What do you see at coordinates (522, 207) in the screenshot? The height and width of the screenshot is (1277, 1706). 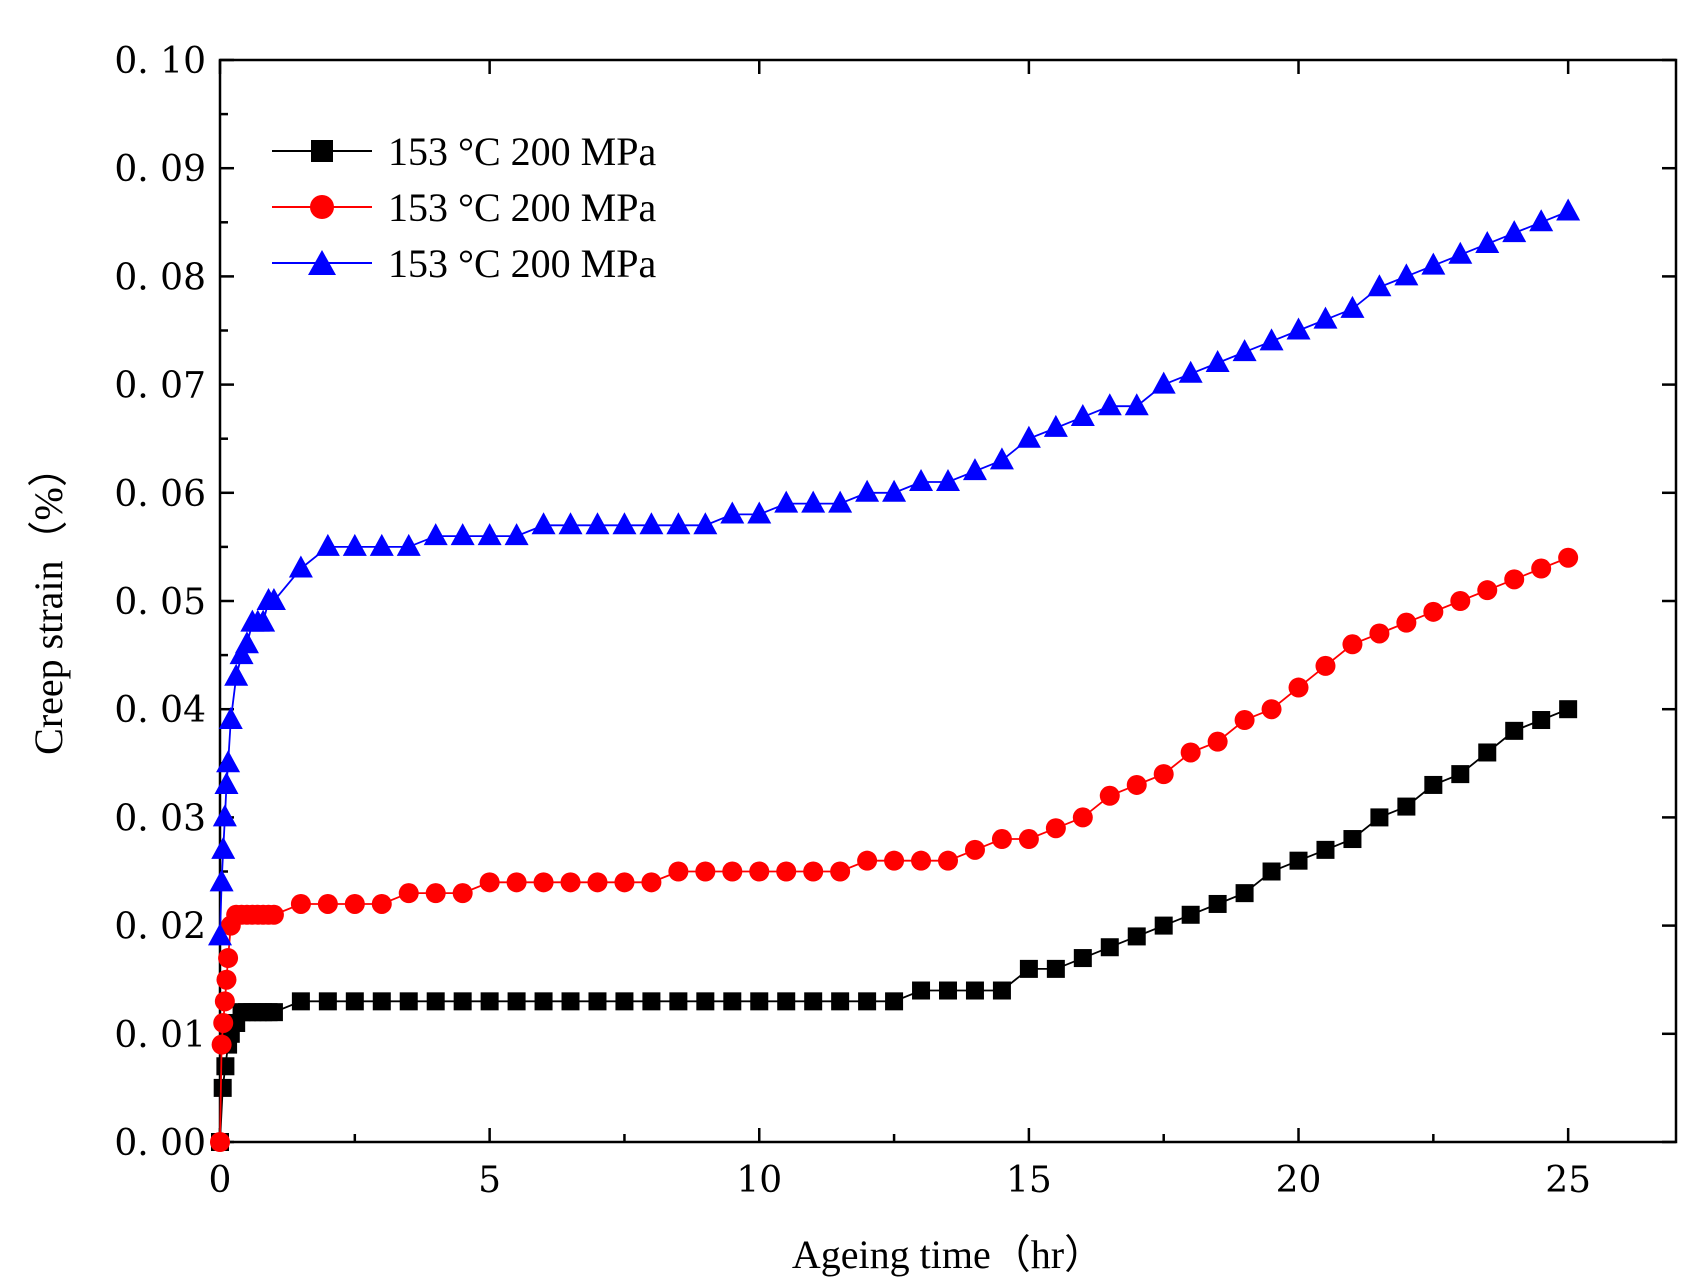 I see `legend-label-2: 153 °C 200 MPa` at bounding box center [522, 207].